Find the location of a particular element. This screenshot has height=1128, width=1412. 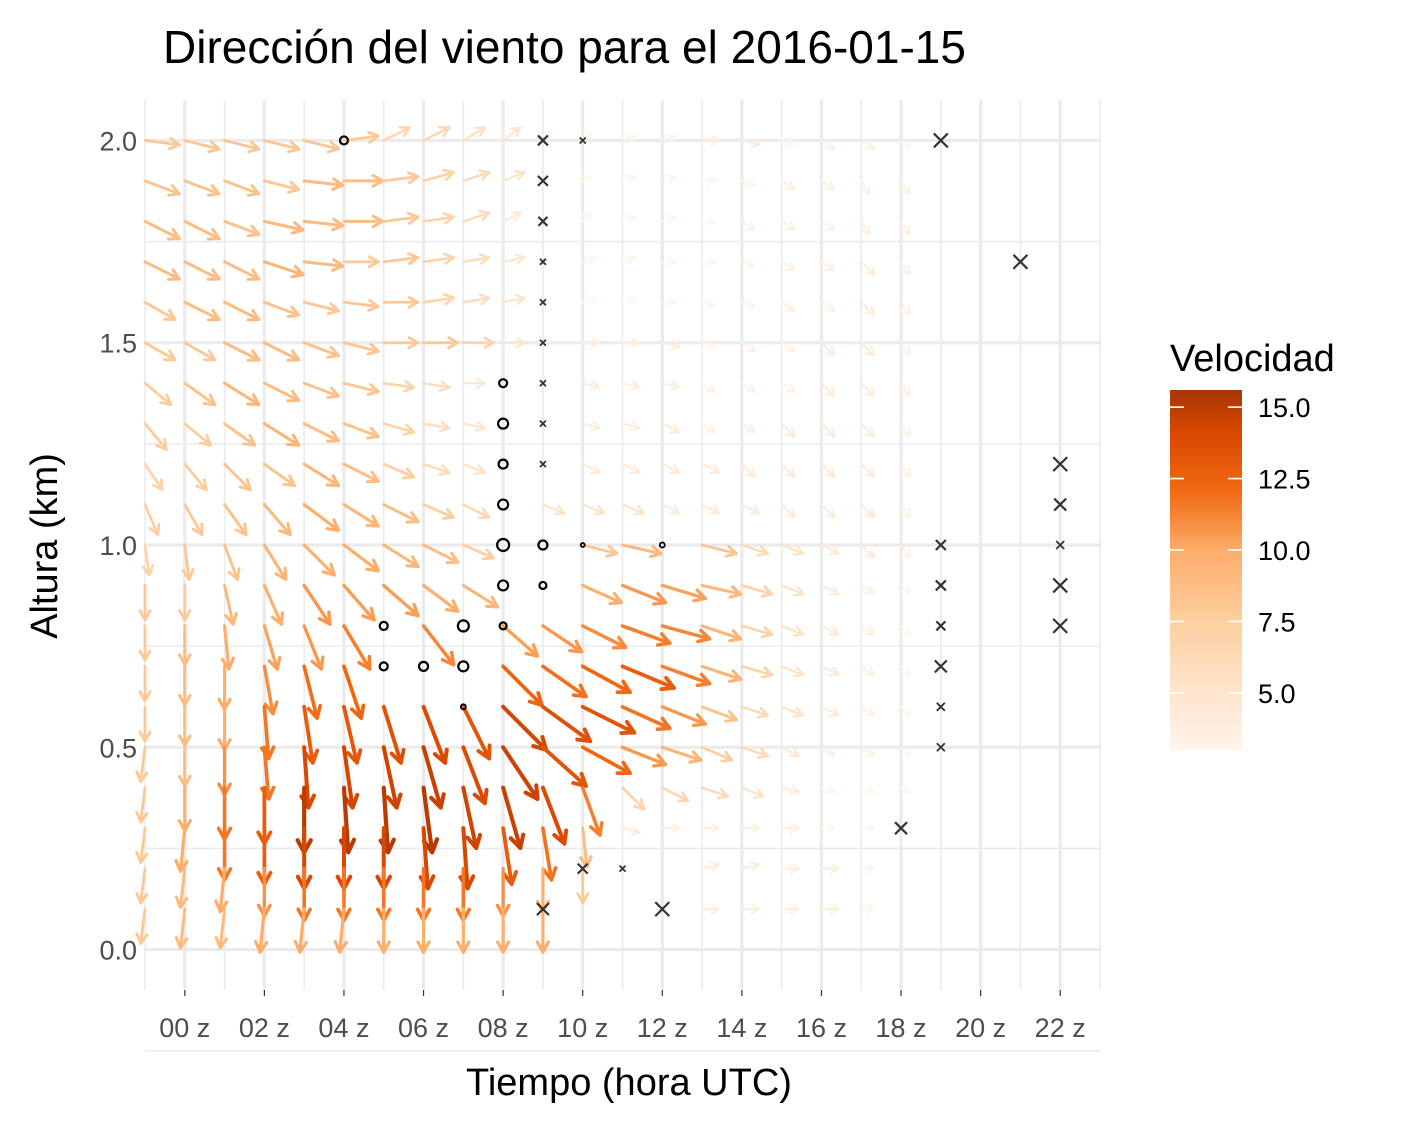

x-tick-label: 22 z is located at coordinates (1060, 1028).